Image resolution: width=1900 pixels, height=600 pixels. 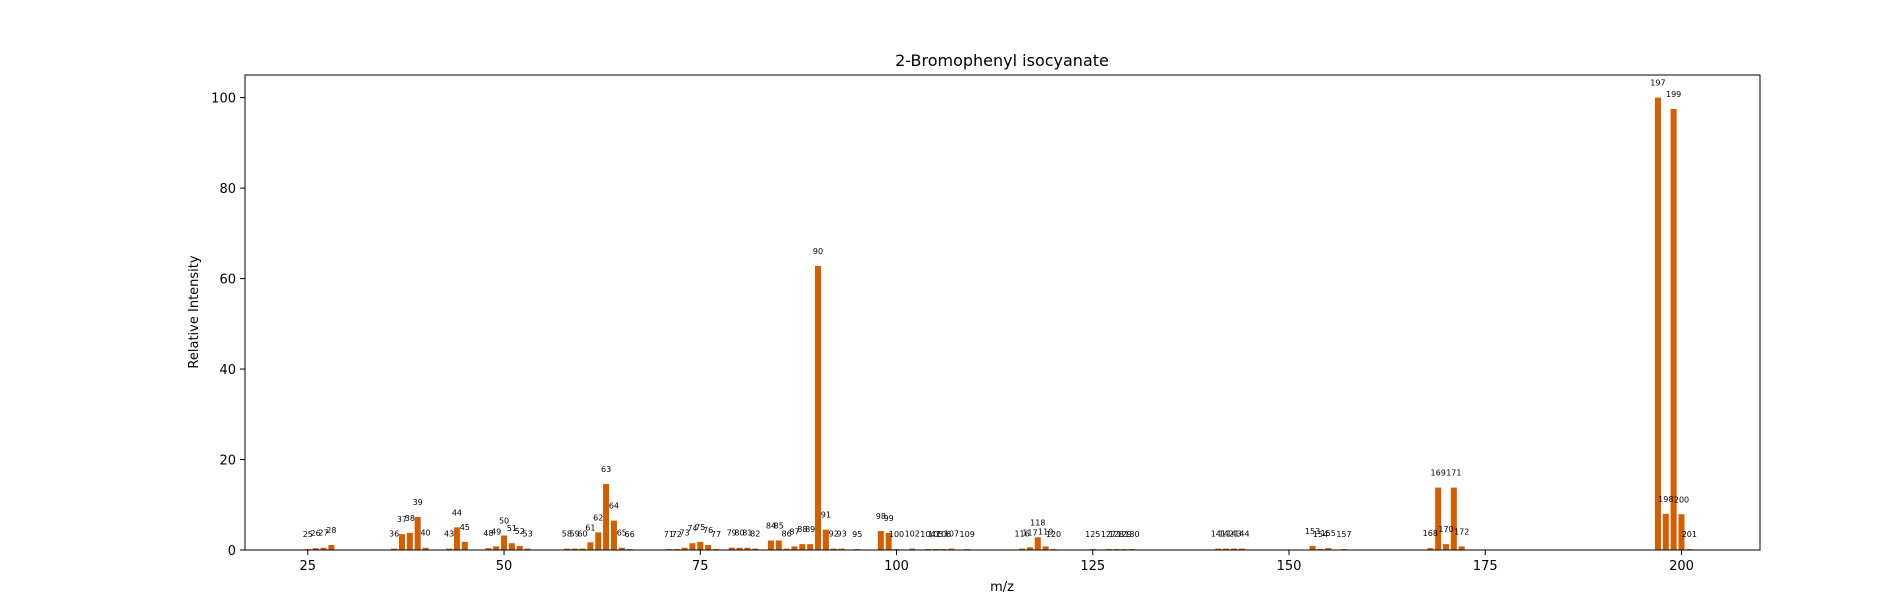 I want to click on peak-label-62: 62, so click(x=598, y=517).